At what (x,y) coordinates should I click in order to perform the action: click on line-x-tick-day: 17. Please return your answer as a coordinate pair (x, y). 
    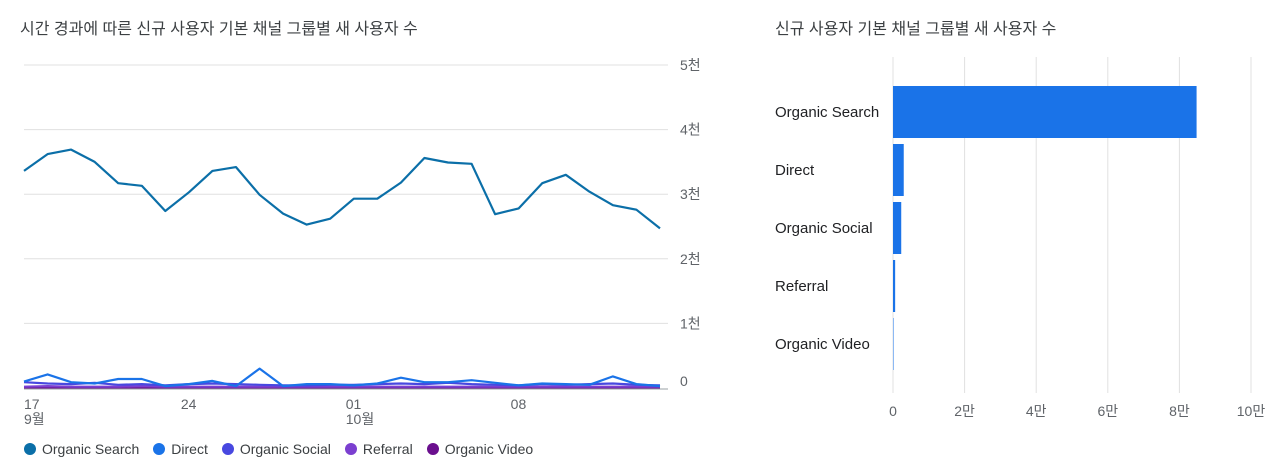
    Looking at the image, I should click on (32, 404).